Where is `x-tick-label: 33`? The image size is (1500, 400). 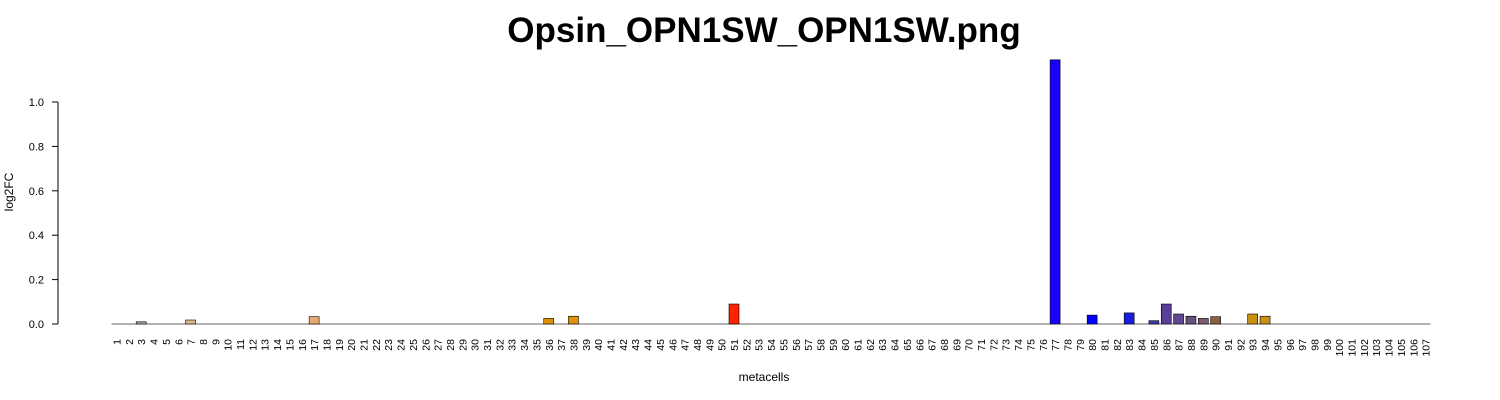
x-tick-label: 33 is located at coordinates (513, 345).